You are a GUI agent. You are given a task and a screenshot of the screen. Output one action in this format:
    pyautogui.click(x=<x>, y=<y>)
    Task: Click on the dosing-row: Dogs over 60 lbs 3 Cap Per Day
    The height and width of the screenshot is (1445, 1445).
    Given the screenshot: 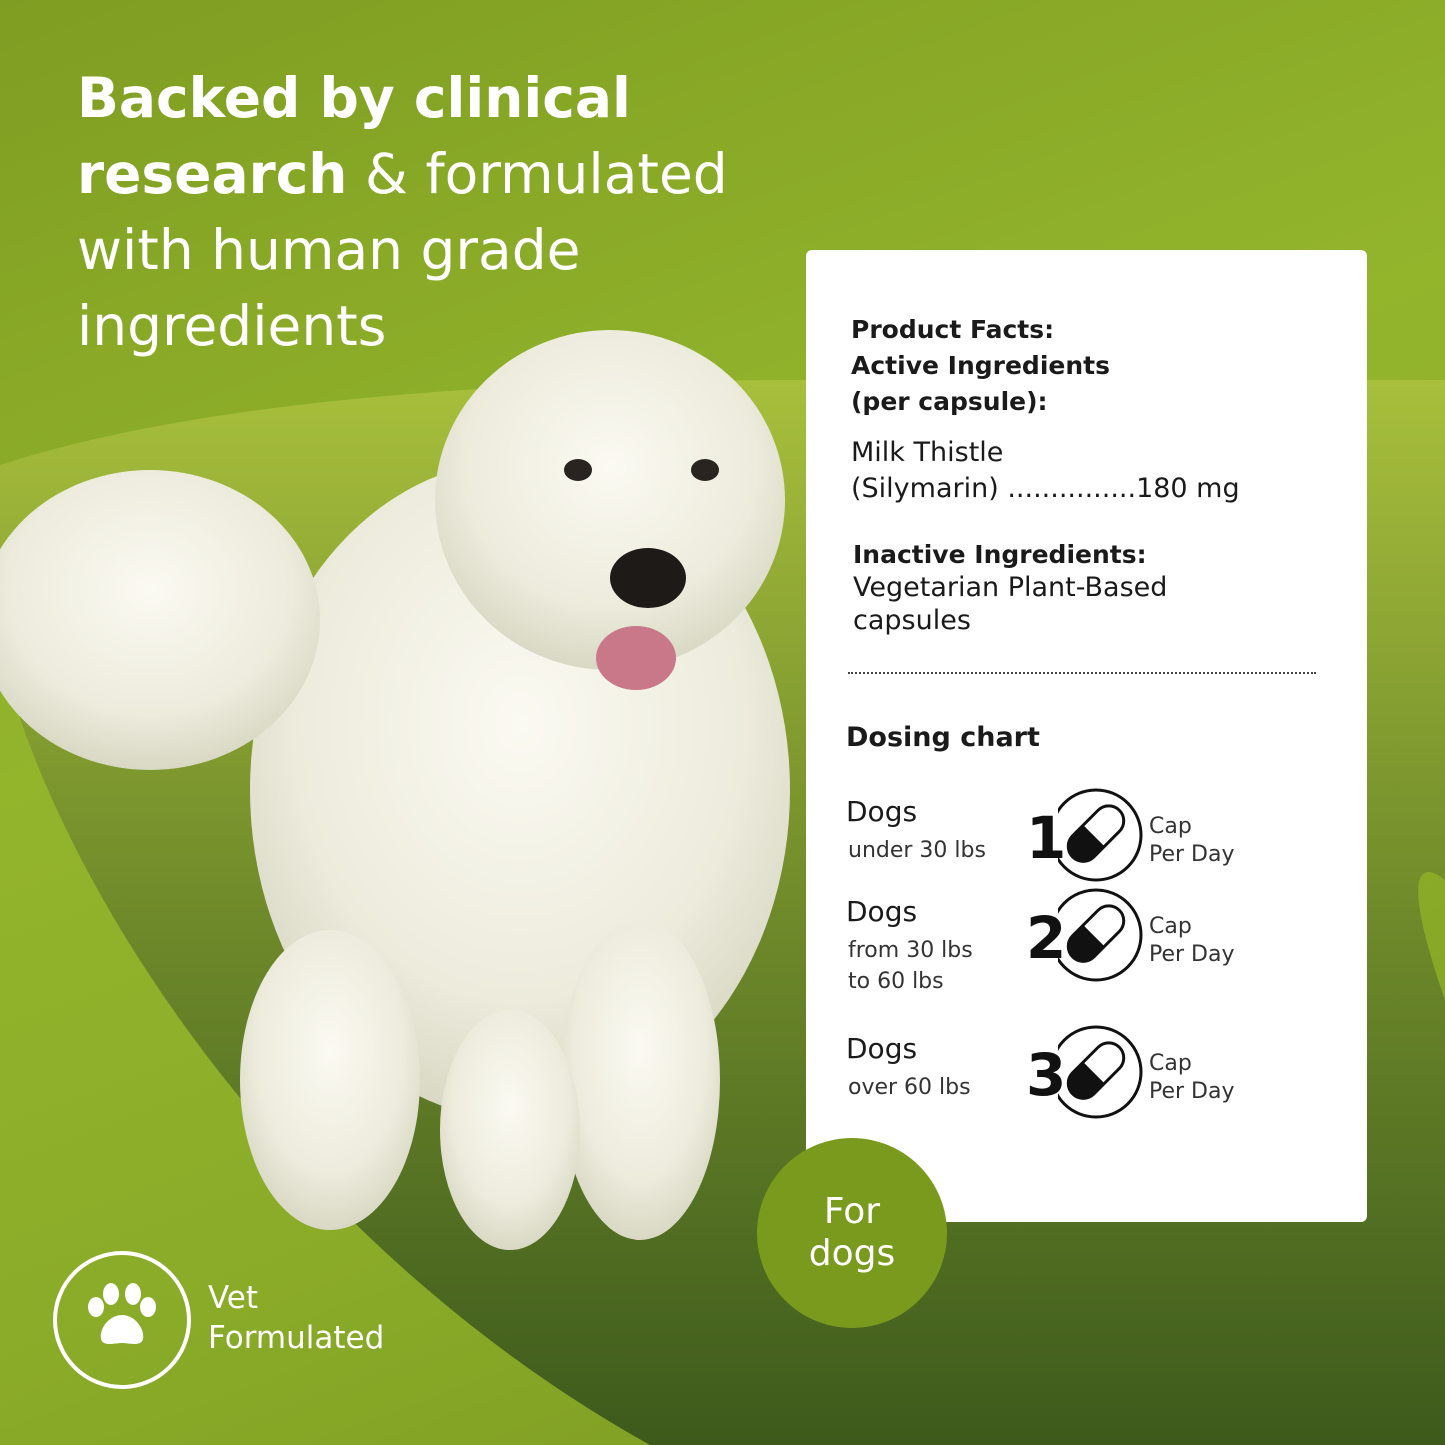 What is the action you would take?
    pyautogui.click(x=1086, y=1083)
    